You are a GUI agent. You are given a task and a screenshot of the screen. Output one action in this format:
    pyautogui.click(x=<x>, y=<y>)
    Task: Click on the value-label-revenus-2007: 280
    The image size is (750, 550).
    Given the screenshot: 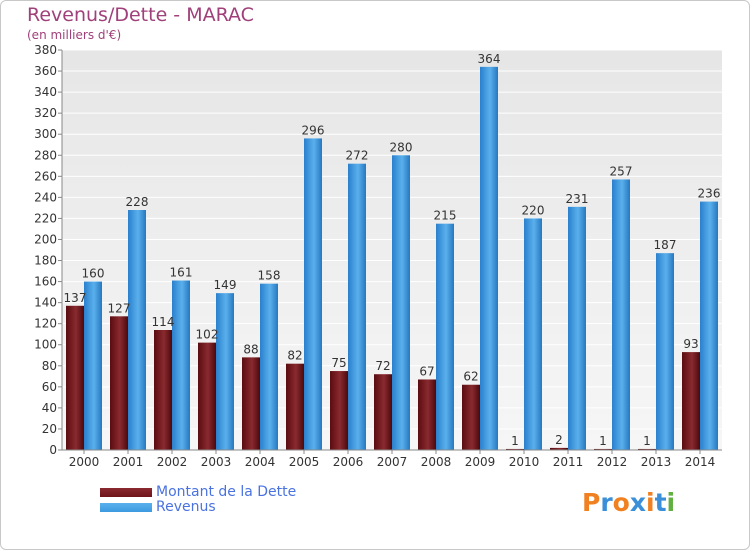 What is the action you would take?
    pyautogui.click(x=401, y=147)
    